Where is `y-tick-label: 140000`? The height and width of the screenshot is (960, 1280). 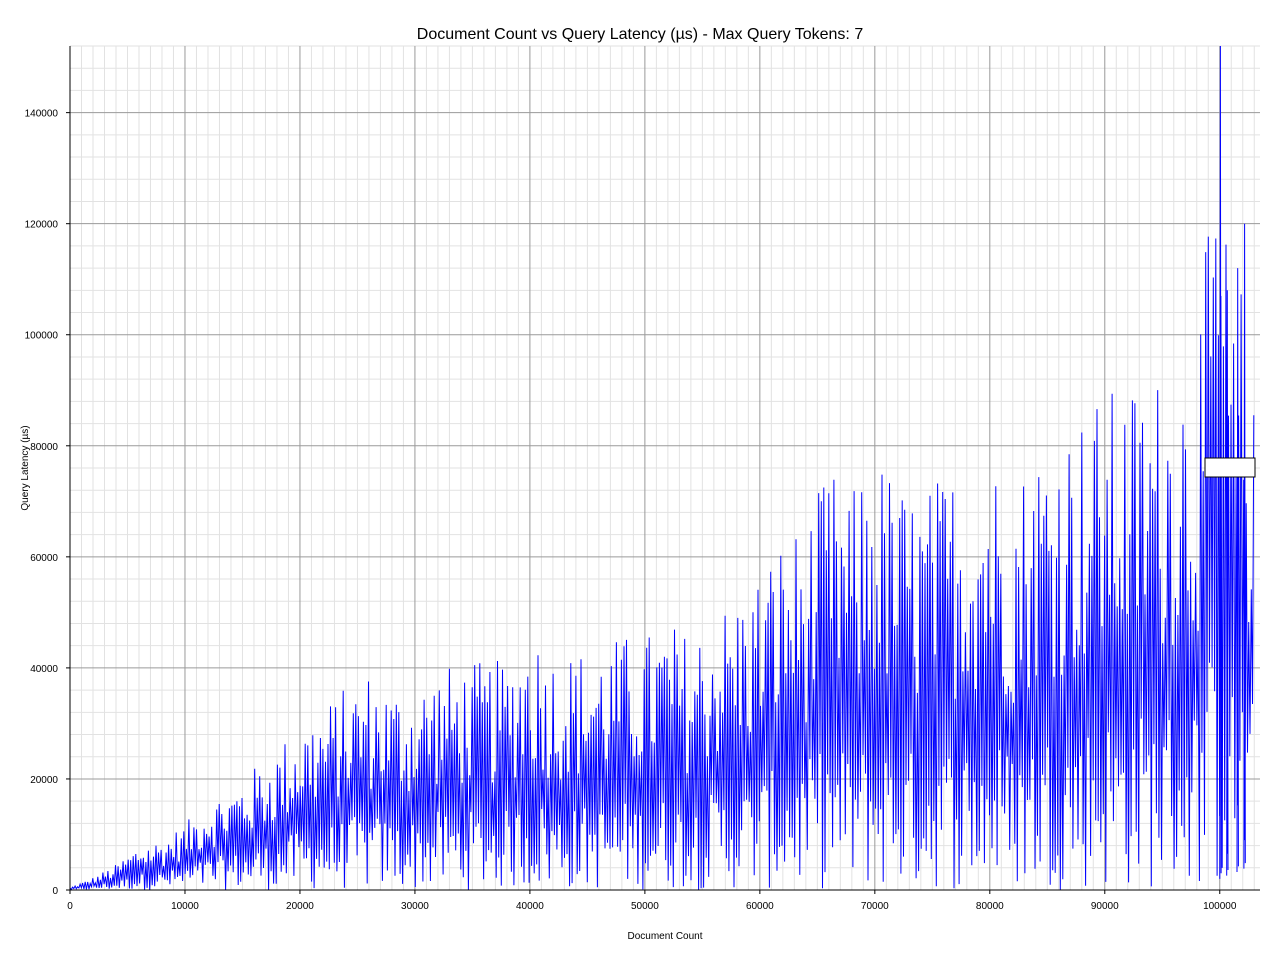 y-tick-label: 140000 is located at coordinates (42, 114).